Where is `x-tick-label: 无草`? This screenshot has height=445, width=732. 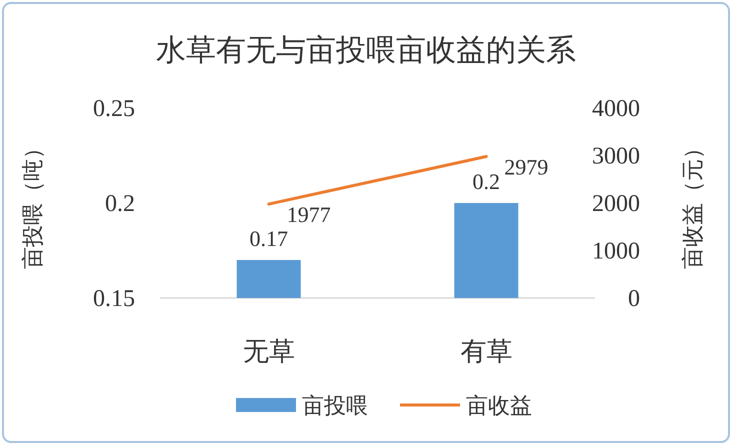 x-tick-label: 无草 is located at coordinates (268, 352).